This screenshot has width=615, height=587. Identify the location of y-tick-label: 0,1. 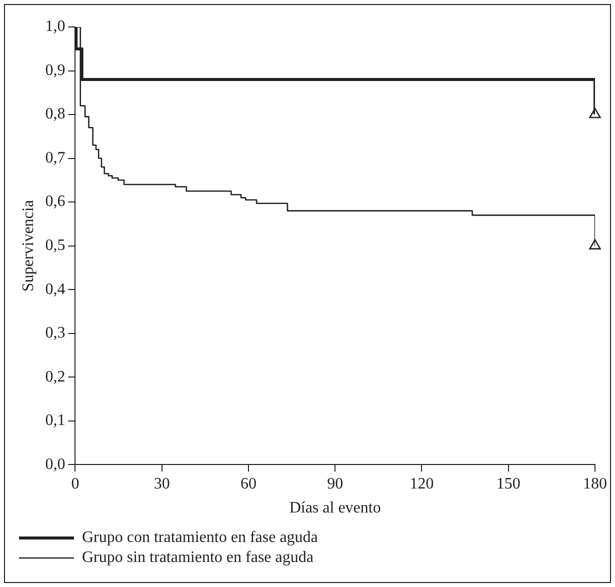
(55, 421).